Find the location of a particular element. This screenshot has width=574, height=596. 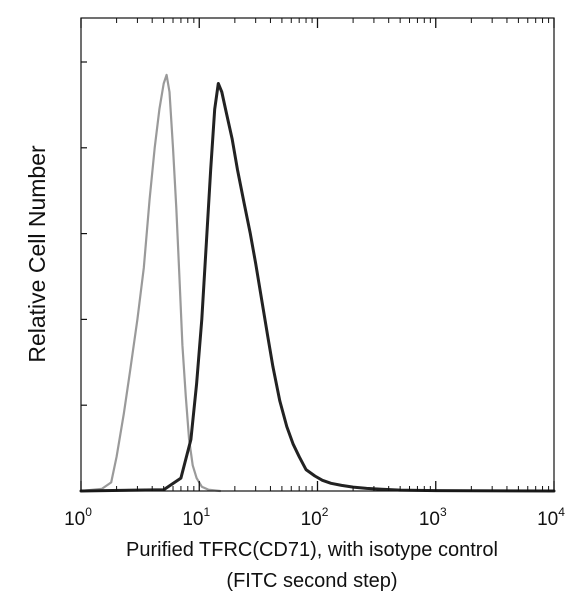

x-tick-label: 10⁰ is located at coordinates (78, 517).